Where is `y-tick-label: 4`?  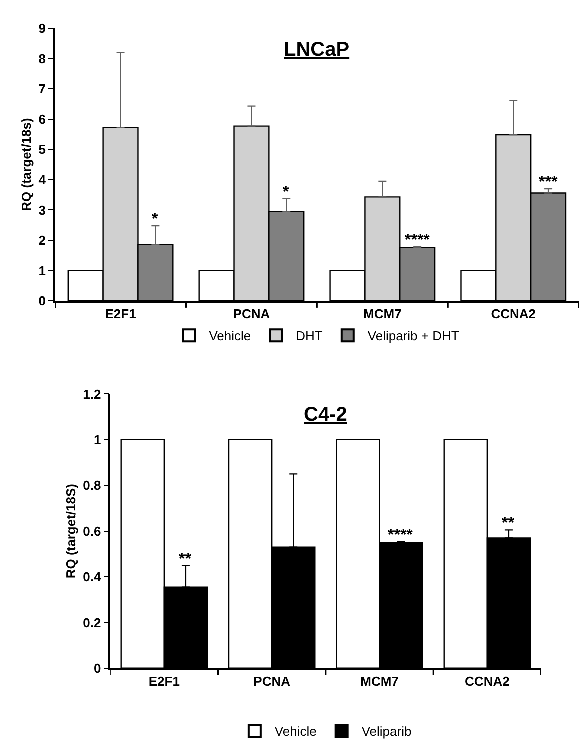 y-tick-label: 4 is located at coordinates (42, 180).